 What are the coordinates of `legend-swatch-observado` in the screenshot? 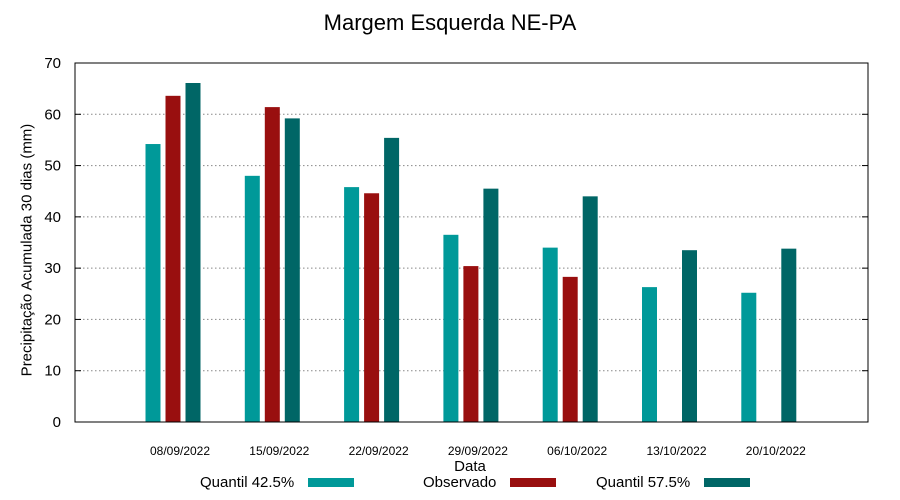 It's located at (533, 482).